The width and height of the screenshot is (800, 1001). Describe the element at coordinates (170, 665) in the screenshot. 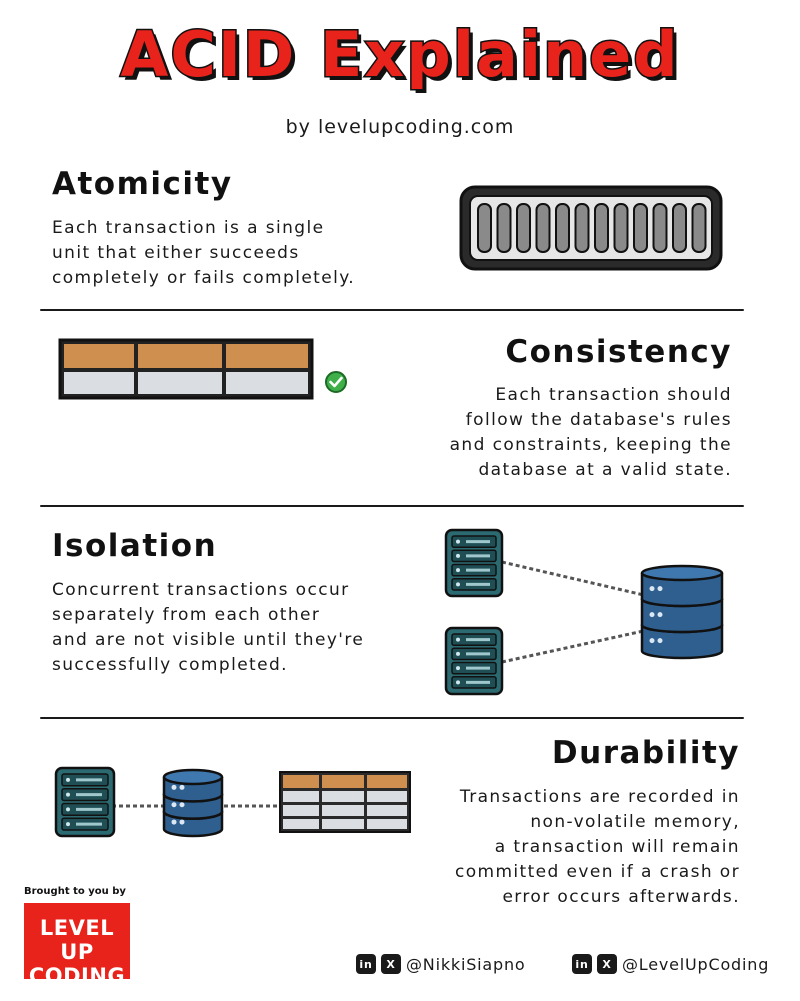

I see `isolation-line: successfully completed.` at that location.